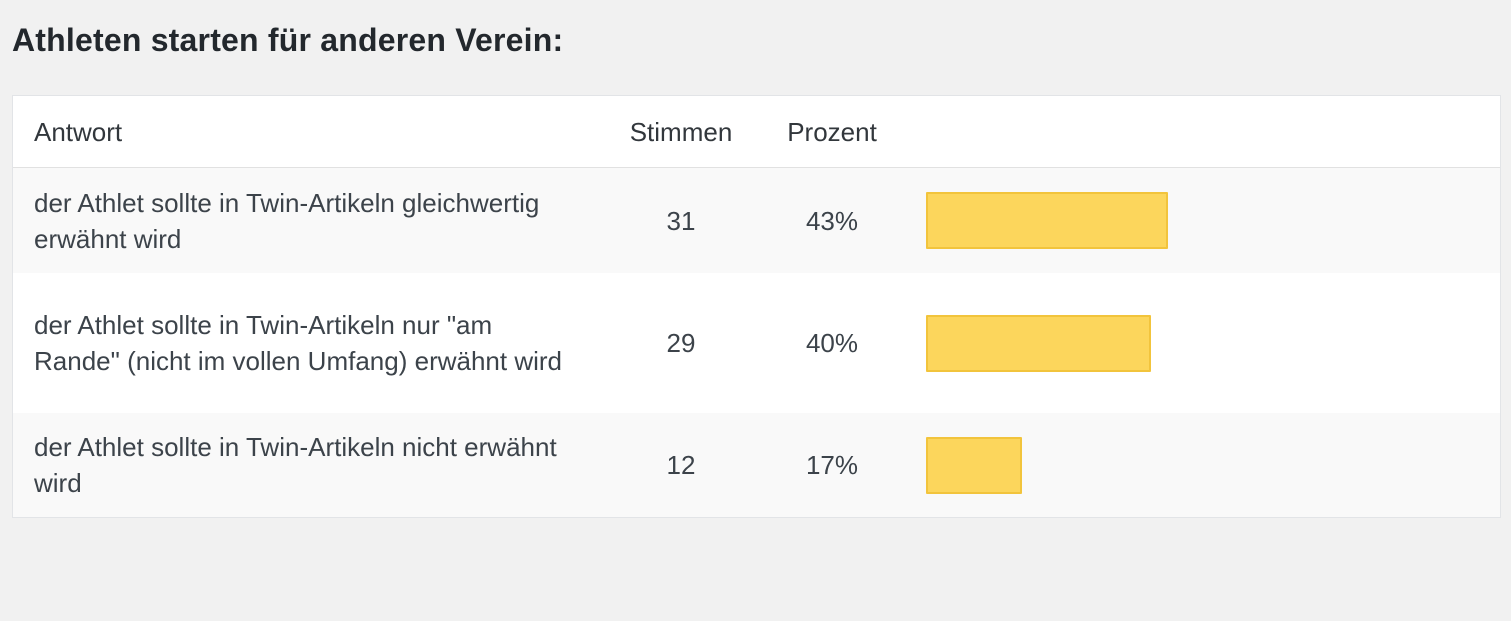  Describe the element at coordinates (681, 465) in the screenshot. I see `vote-count: 12` at that location.